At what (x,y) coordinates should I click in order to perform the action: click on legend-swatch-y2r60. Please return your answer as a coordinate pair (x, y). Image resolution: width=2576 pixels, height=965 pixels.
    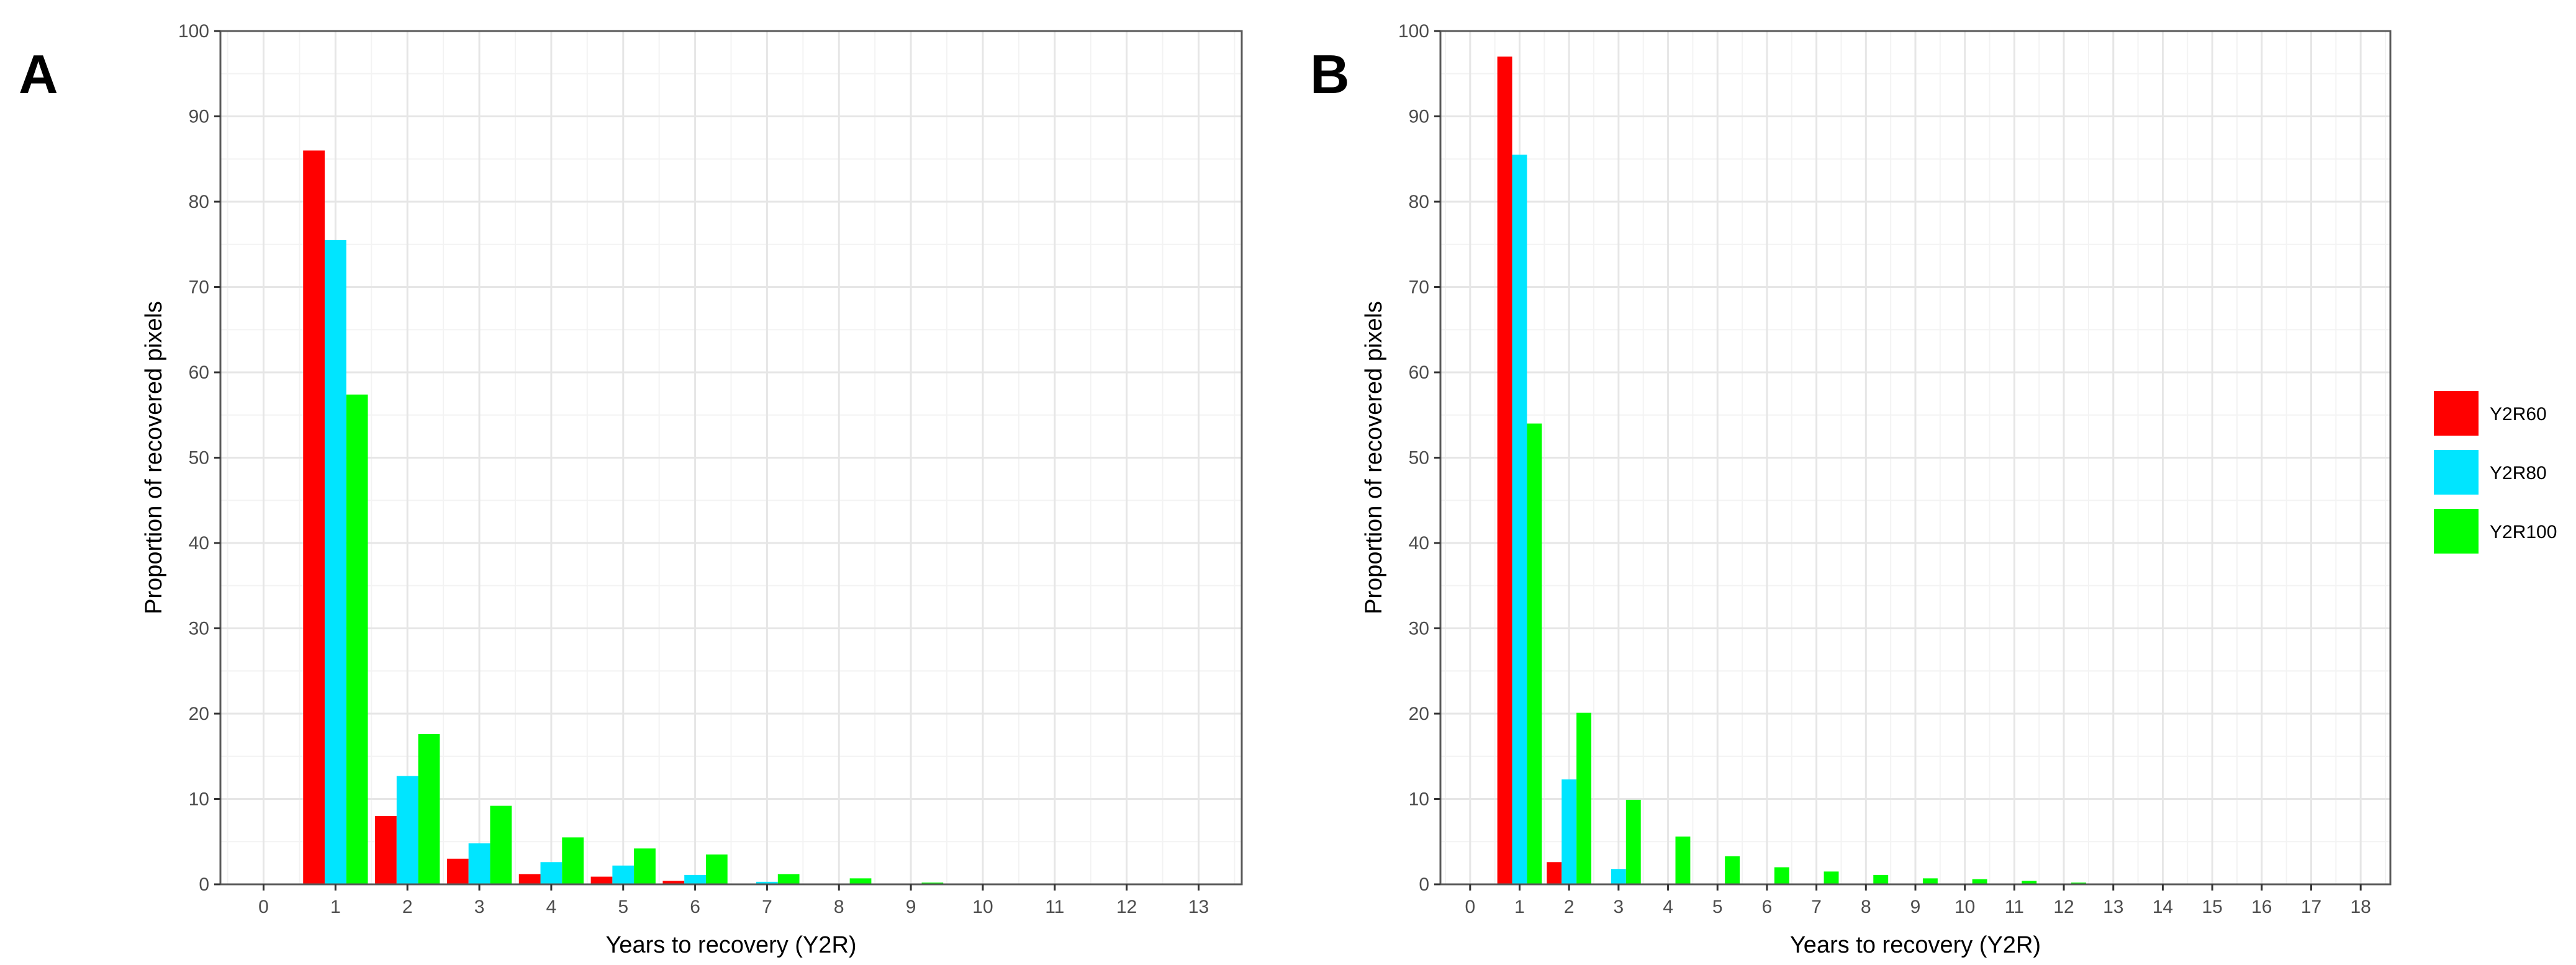
    Looking at the image, I should click on (2456, 413).